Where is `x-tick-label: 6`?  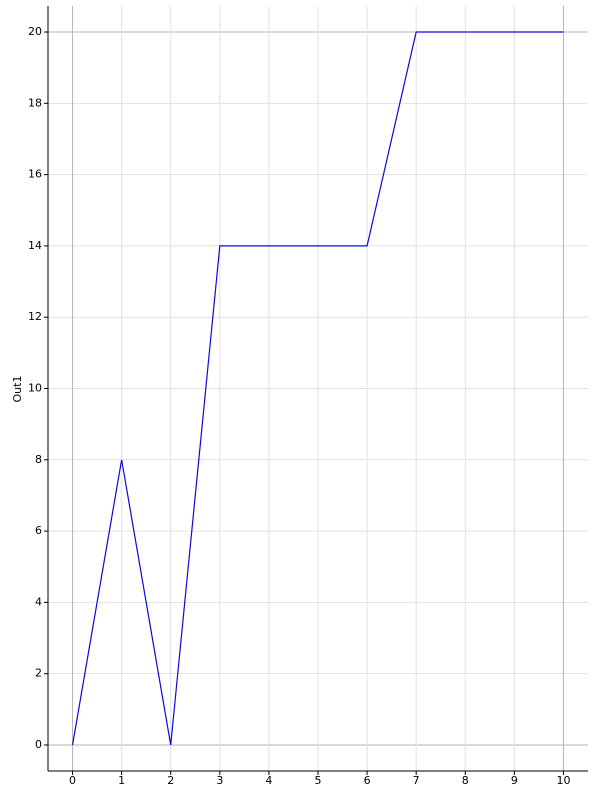 x-tick-label: 6 is located at coordinates (367, 780).